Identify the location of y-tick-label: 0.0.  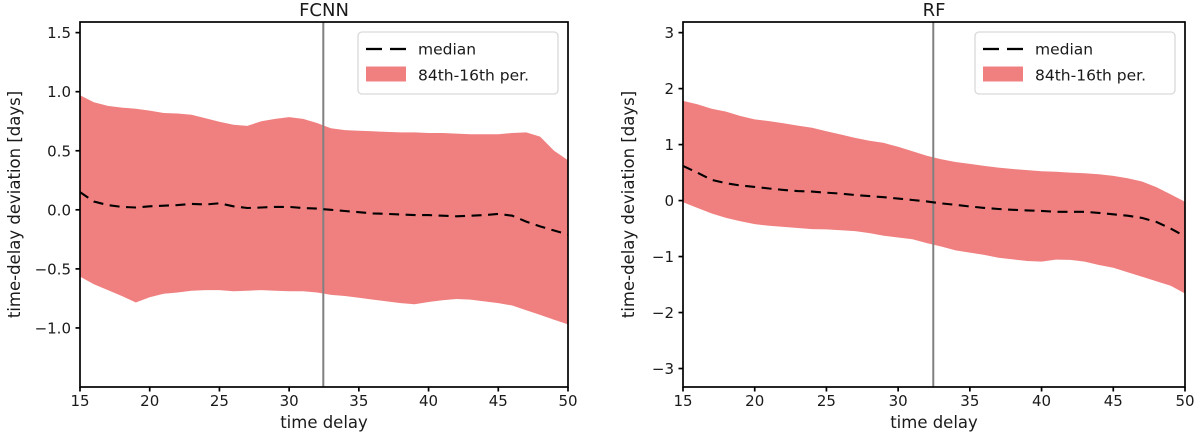
(59, 210).